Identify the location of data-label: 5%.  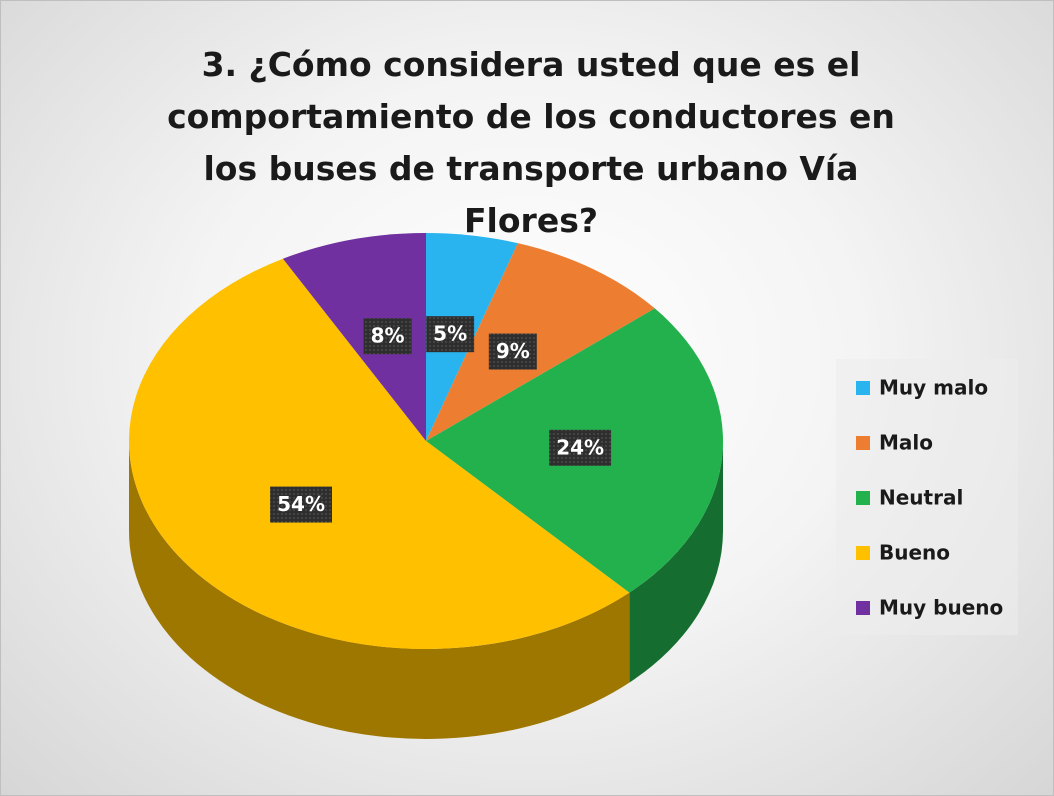
(450, 334).